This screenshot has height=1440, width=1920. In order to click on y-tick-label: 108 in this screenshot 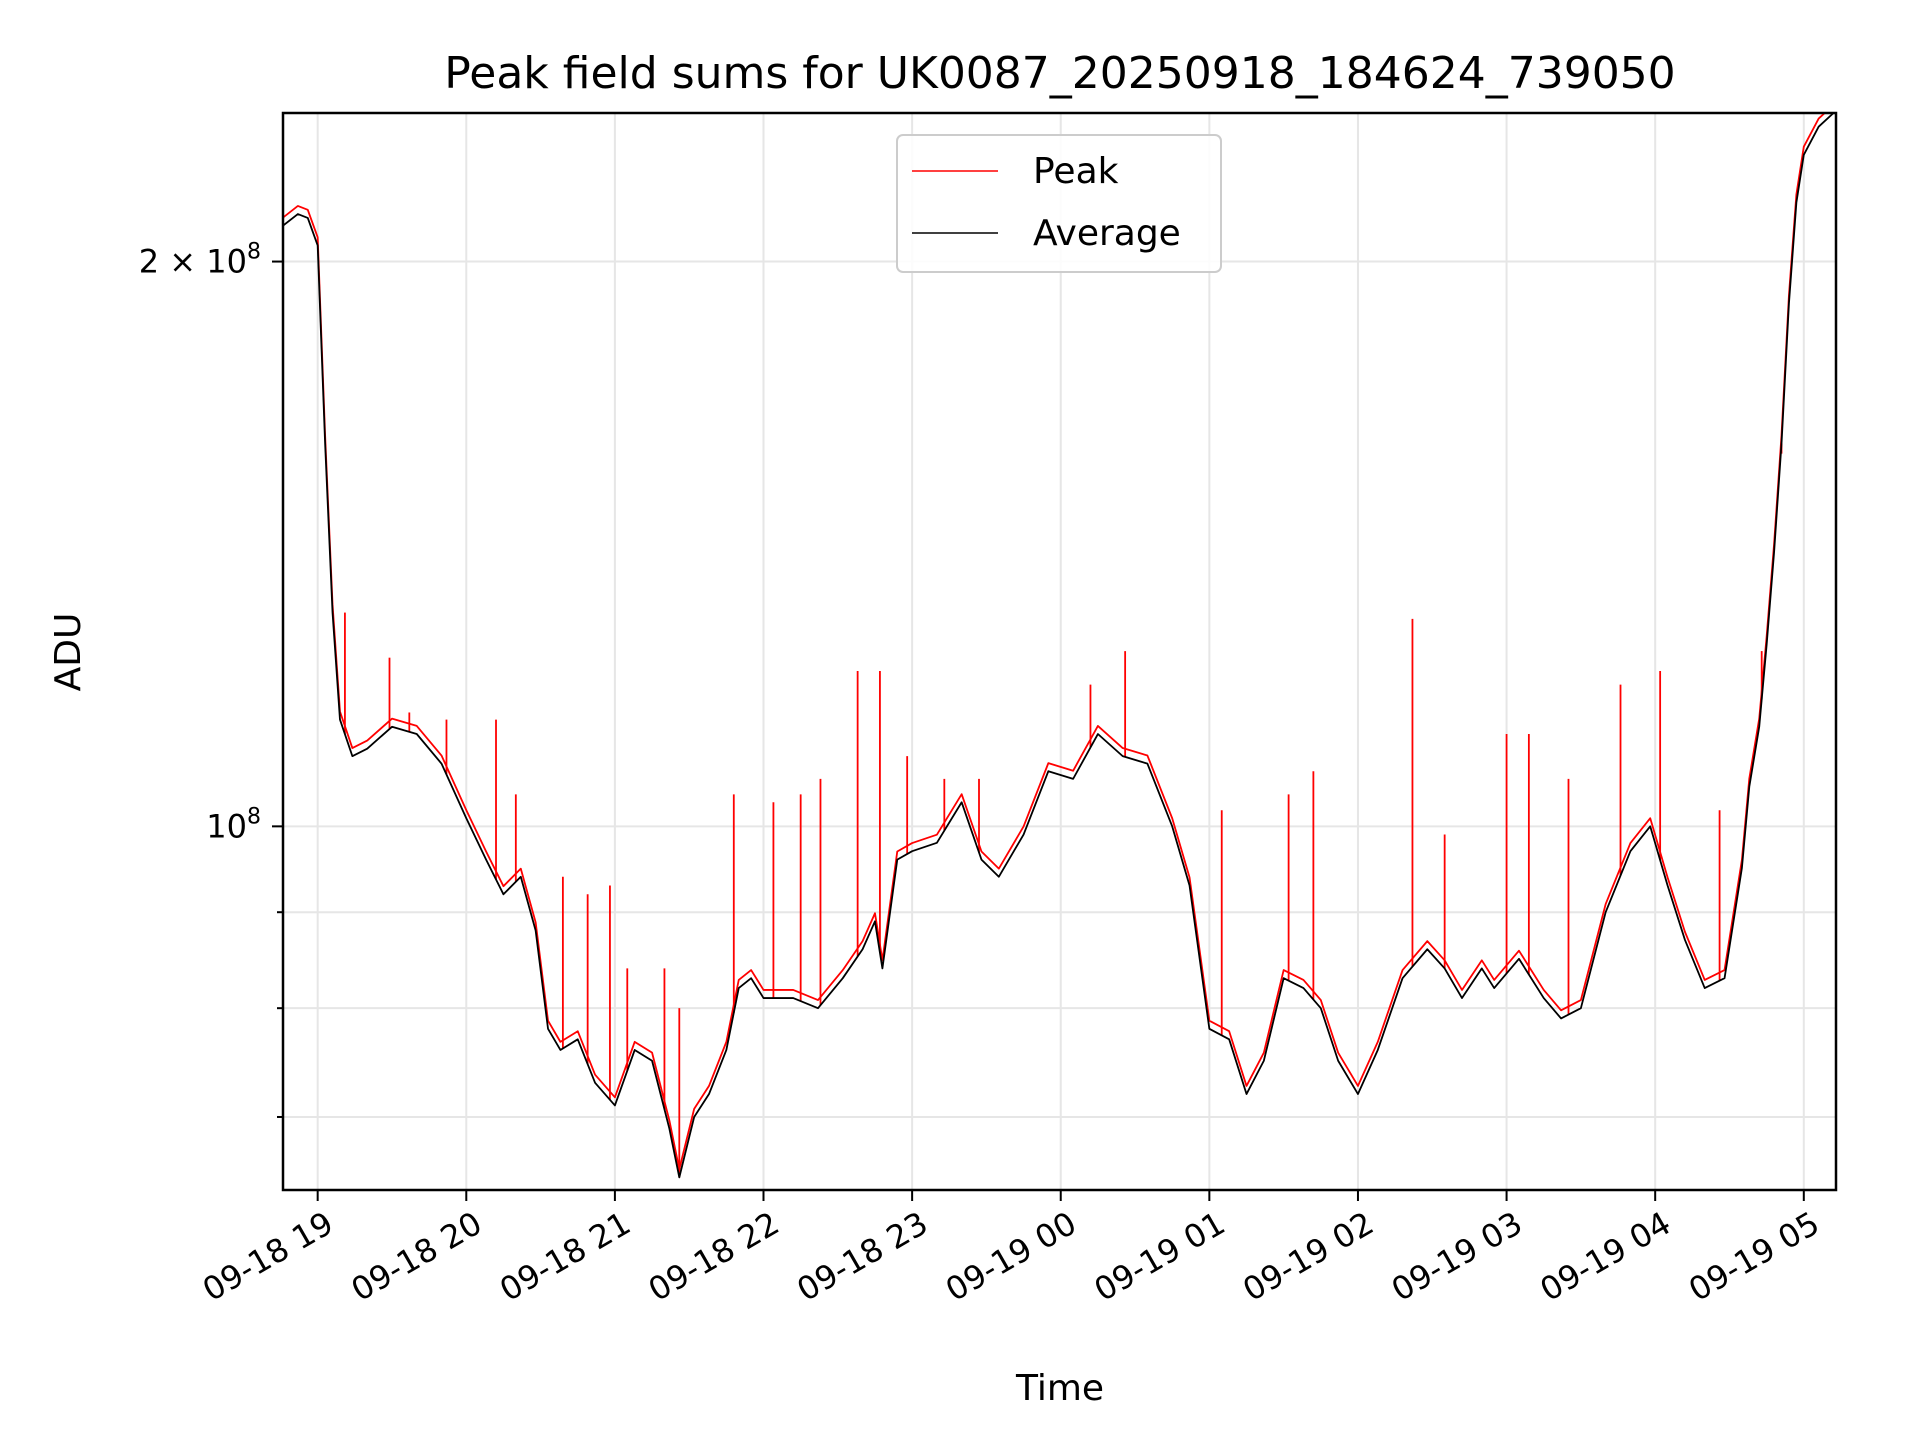, I will do `click(233, 824)`.